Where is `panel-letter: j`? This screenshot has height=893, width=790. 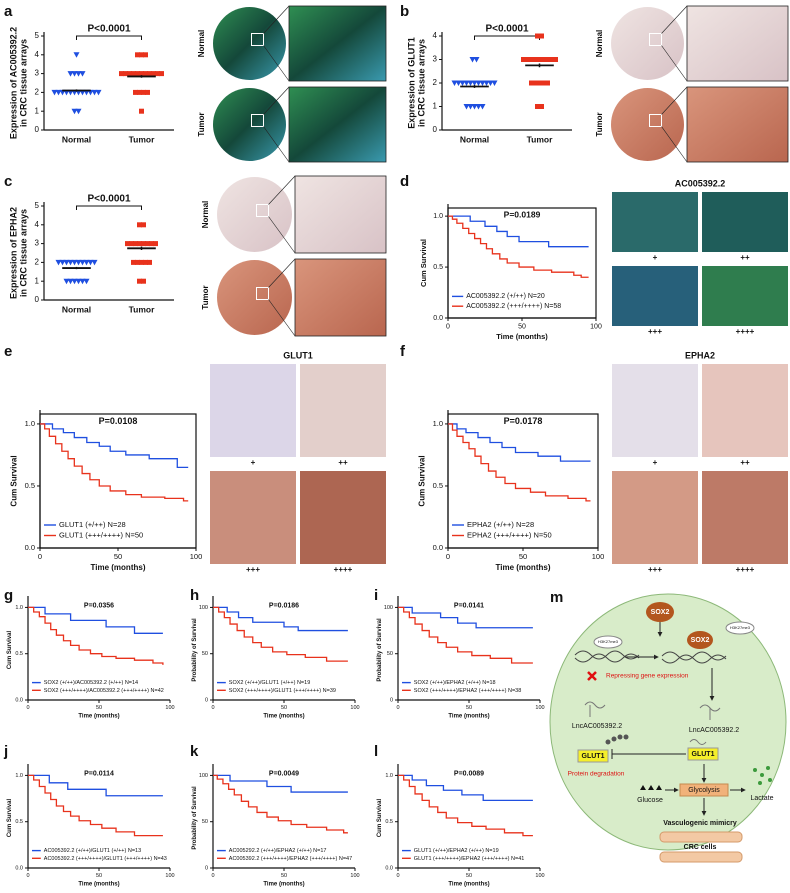 panel-letter: j is located at coordinates (5, 751).